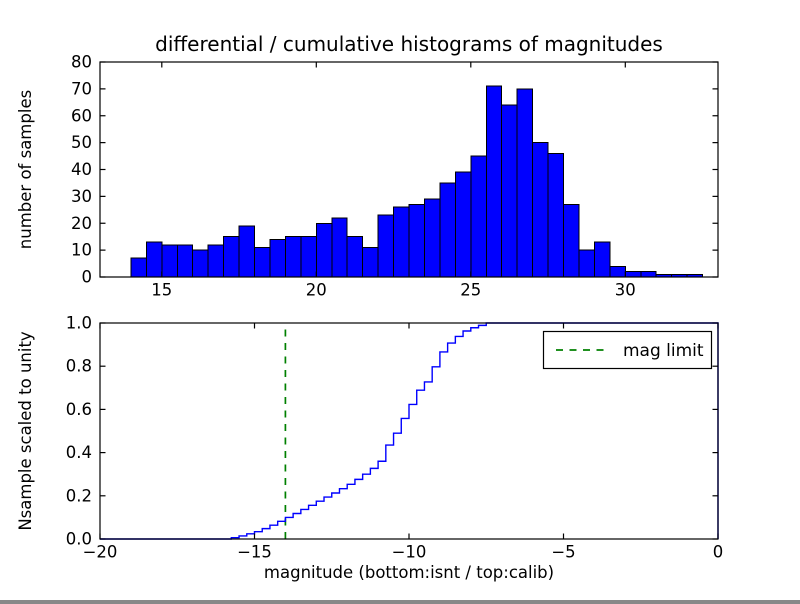 The height and width of the screenshot is (604, 800). What do you see at coordinates (563, 552) in the screenshot?
I see `x-tick-label: −5` at bounding box center [563, 552].